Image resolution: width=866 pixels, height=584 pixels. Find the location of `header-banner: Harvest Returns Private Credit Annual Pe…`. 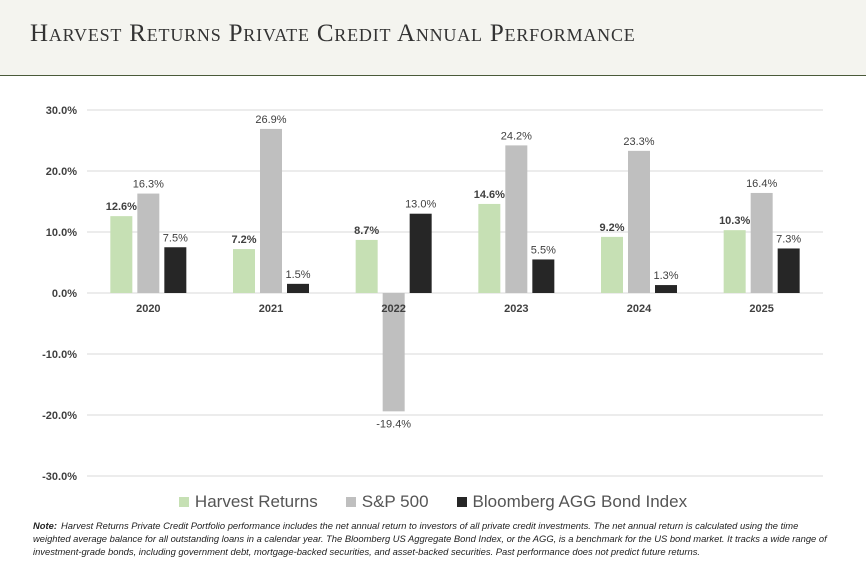

header-banner: Harvest Returns Private Credit Annual Pe… is located at coordinates (433, 38).